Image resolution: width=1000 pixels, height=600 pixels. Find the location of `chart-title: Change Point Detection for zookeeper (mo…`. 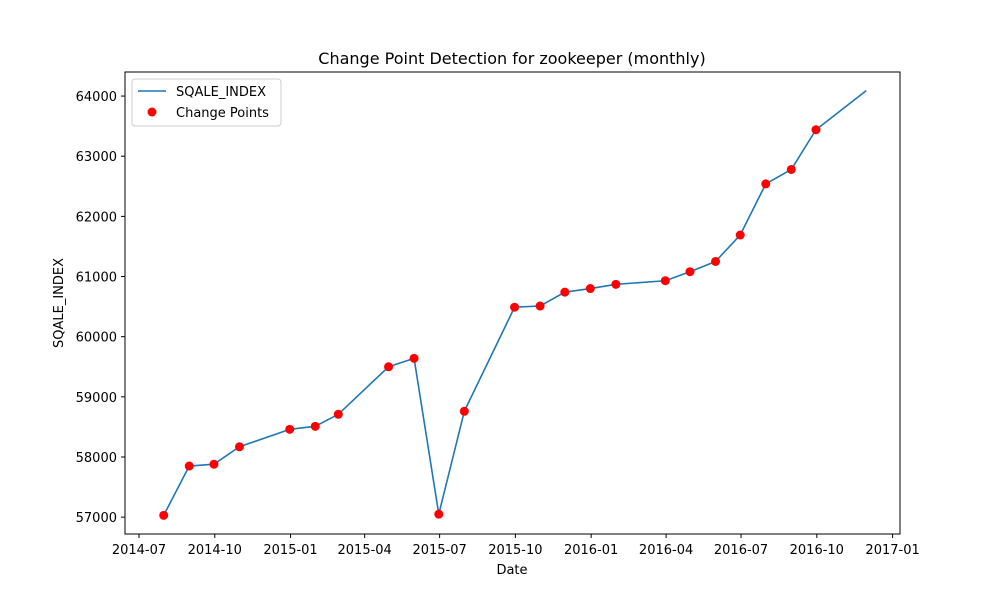

chart-title: Change Point Detection for zookeeper (mo… is located at coordinates (511, 58).